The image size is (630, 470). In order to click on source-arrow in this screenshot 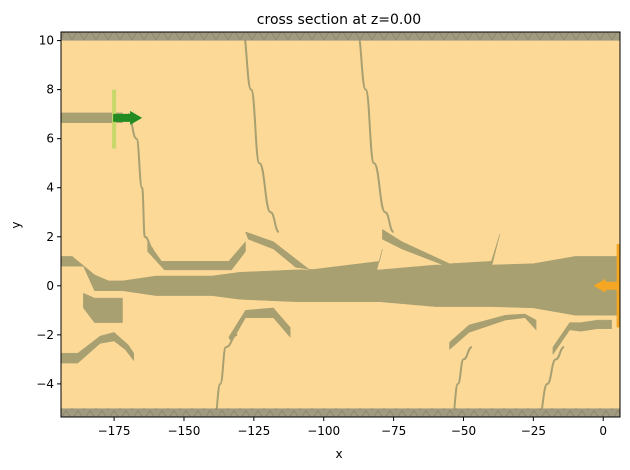, I will do `click(128, 117)`.